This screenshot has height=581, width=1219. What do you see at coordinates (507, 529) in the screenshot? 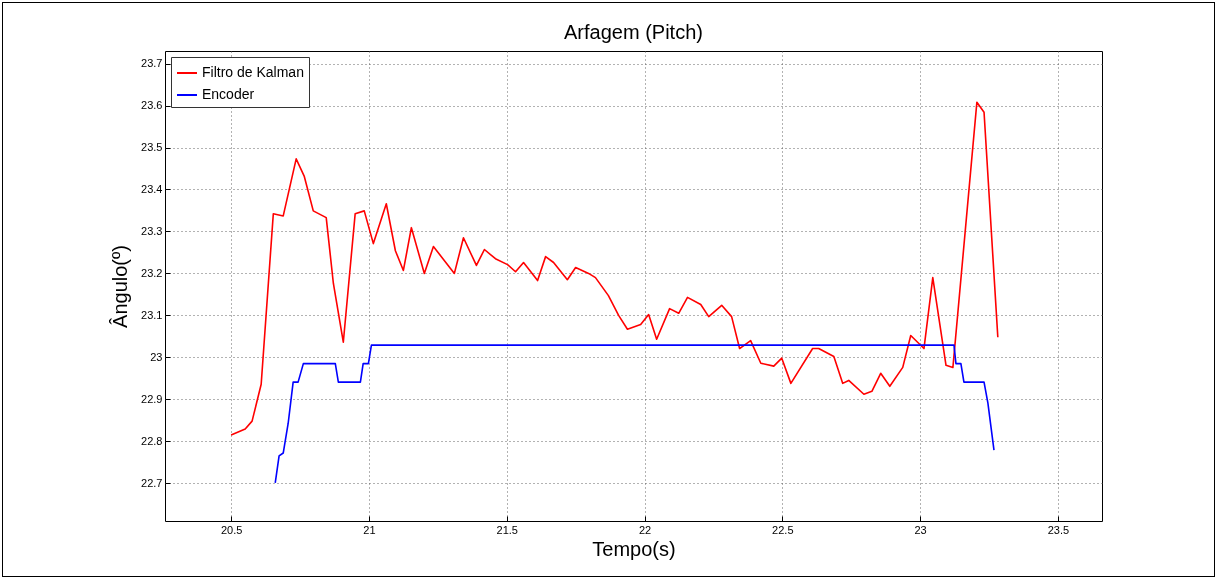
I see `x-tick-label: 21.5` at bounding box center [507, 529].